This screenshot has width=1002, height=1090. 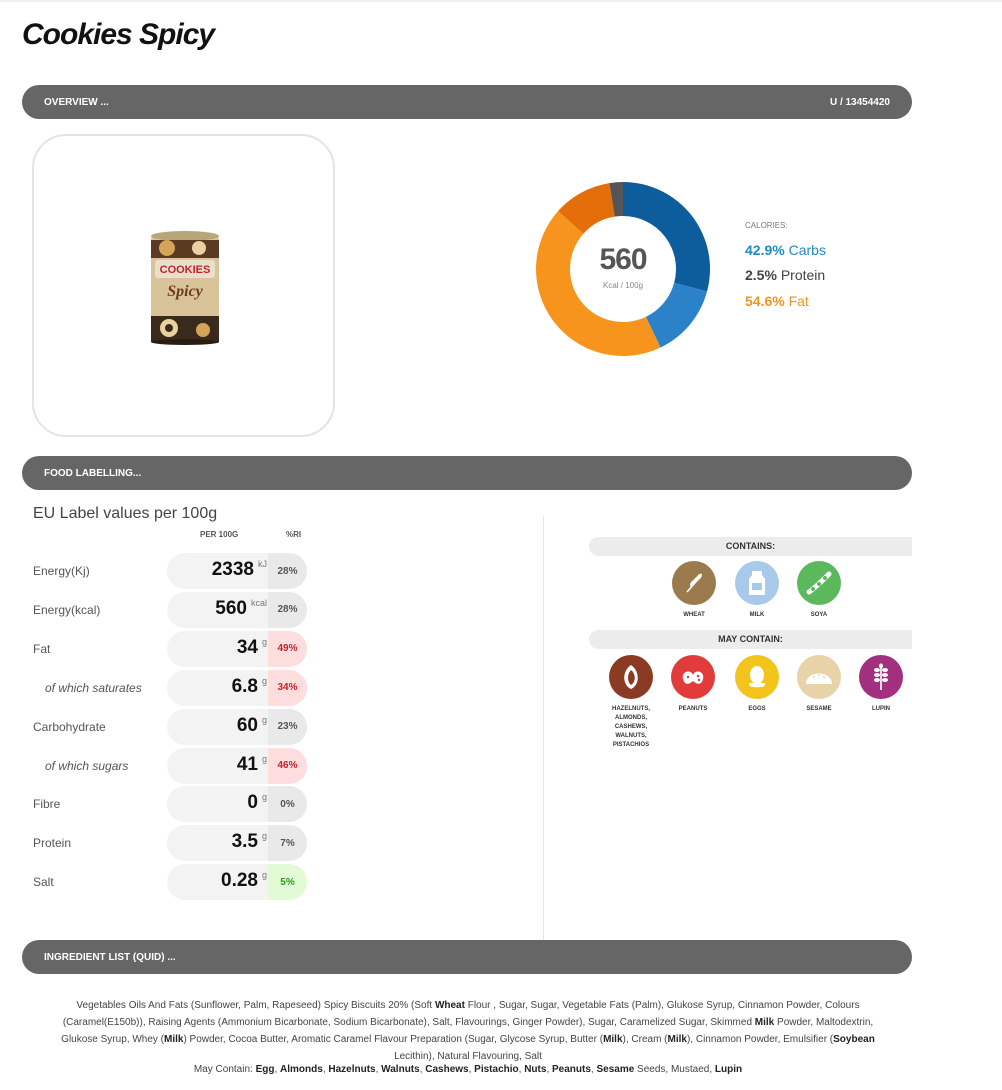 I want to click on allergen-label: MILK, so click(x=757, y=615).